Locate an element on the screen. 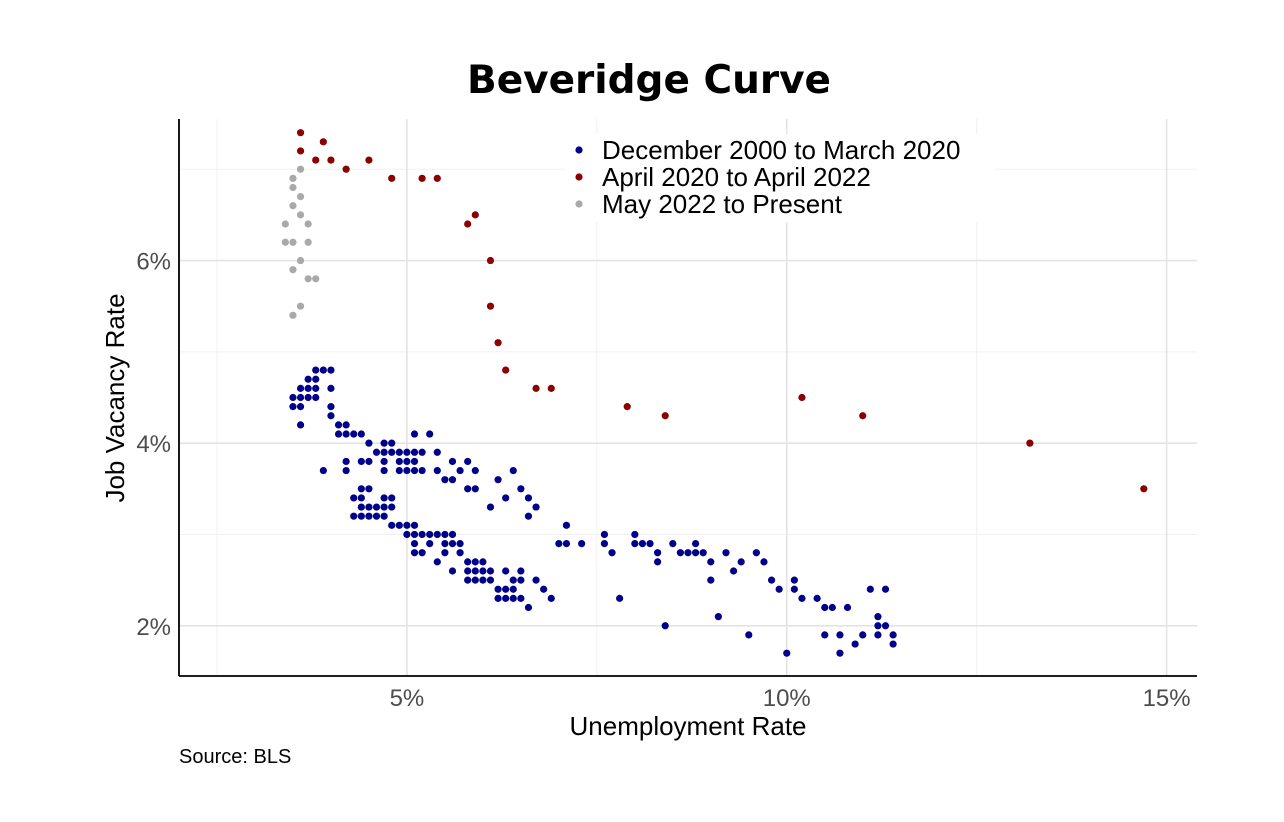  x-axis-title: Unemployment Rate is located at coordinates (688, 726).